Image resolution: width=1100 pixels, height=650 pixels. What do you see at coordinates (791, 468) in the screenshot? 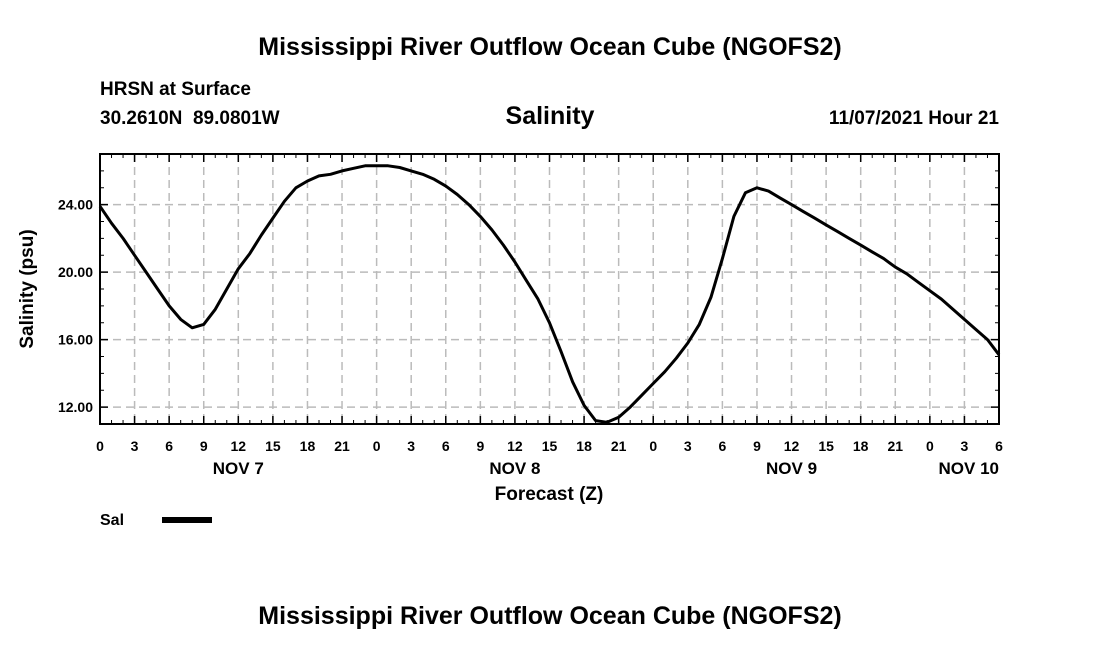
I see `date-label: NOV 9` at bounding box center [791, 468].